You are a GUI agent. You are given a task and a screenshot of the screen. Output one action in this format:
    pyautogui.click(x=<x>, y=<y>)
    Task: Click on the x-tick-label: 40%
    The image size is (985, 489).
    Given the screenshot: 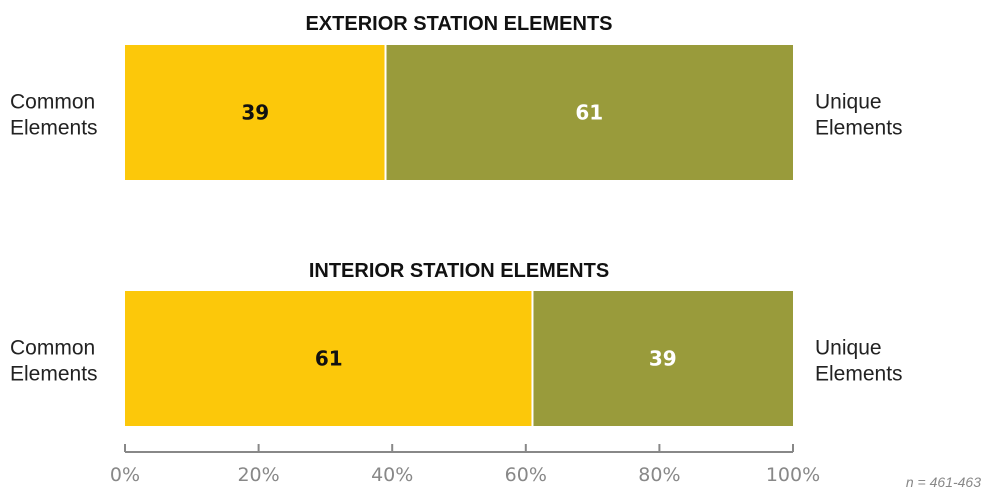 What is the action you would take?
    pyautogui.click(x=392, y=475)
    